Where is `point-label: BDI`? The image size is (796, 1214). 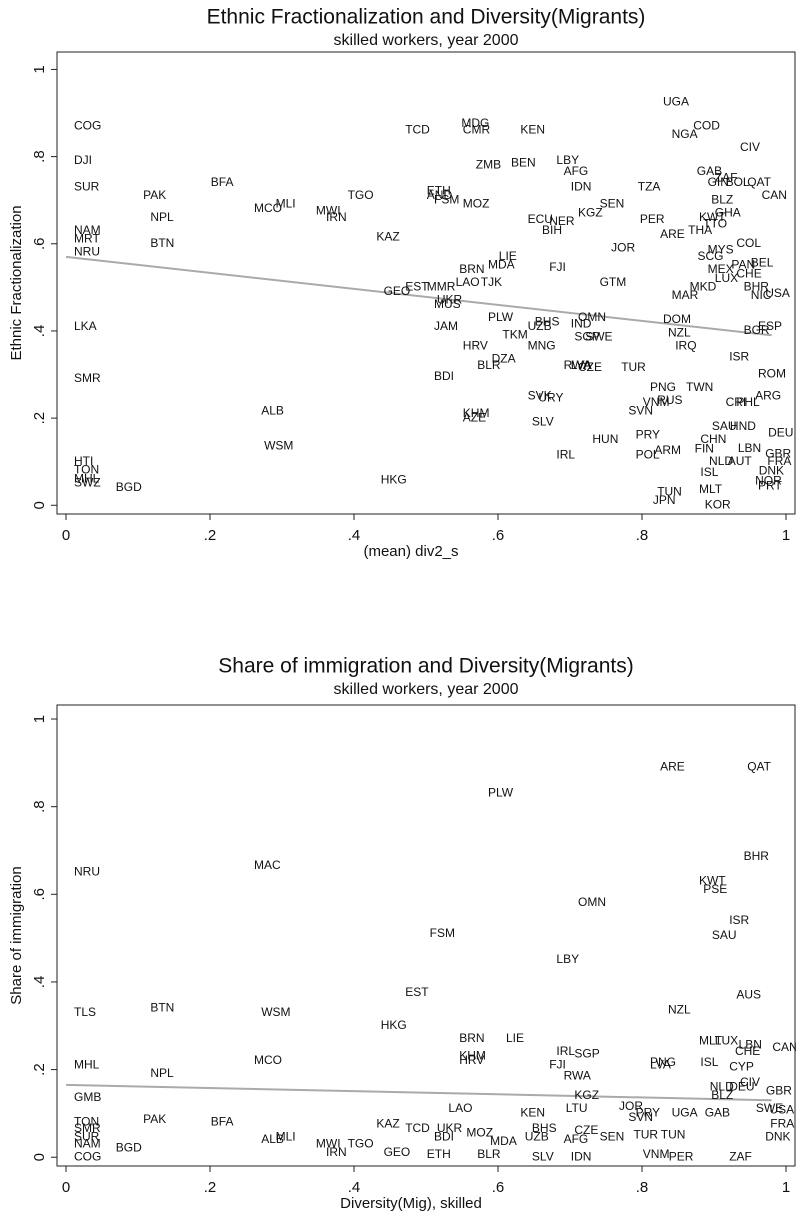
point-label: BDI is located at coordinates (444, 376).